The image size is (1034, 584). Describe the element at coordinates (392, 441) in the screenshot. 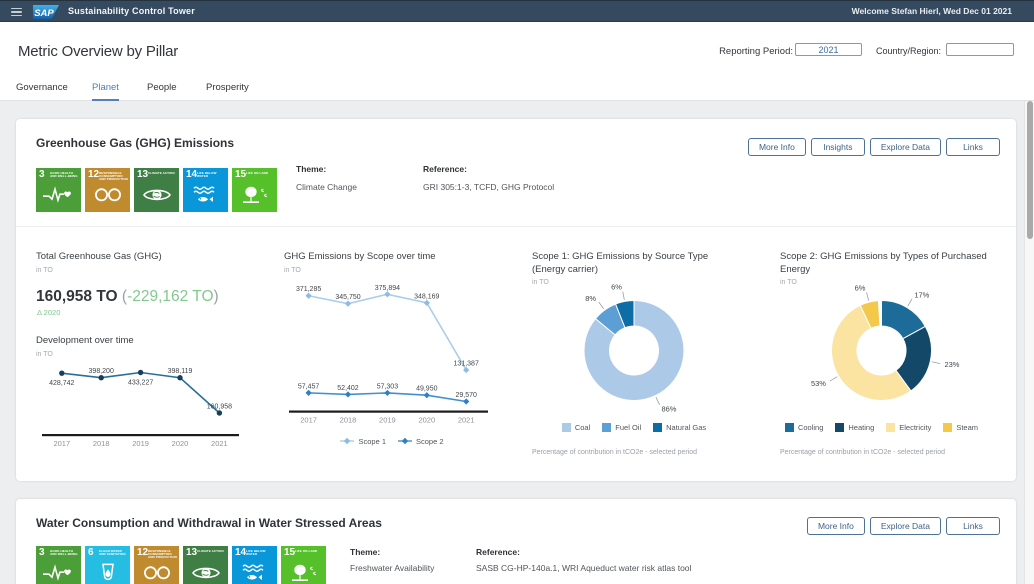

I see `scope-chart-legend: Scope 1 Scope 2` at that location.